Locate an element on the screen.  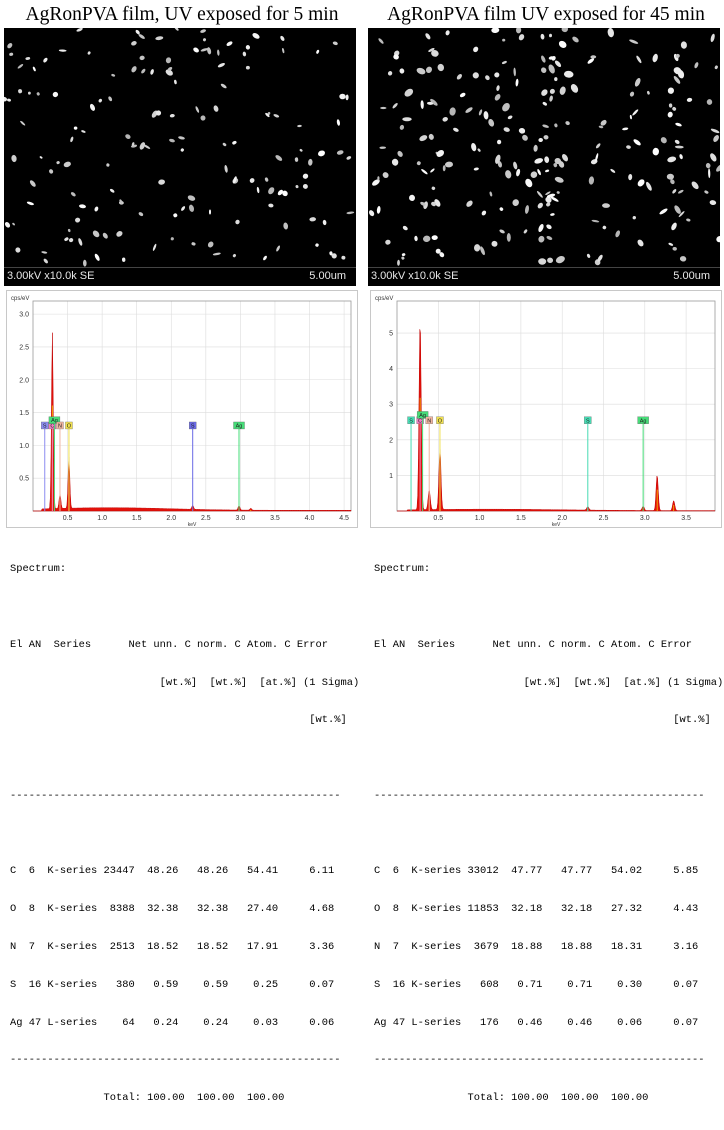
table-heading: Spectrum: is located at coordinates (38, 569).